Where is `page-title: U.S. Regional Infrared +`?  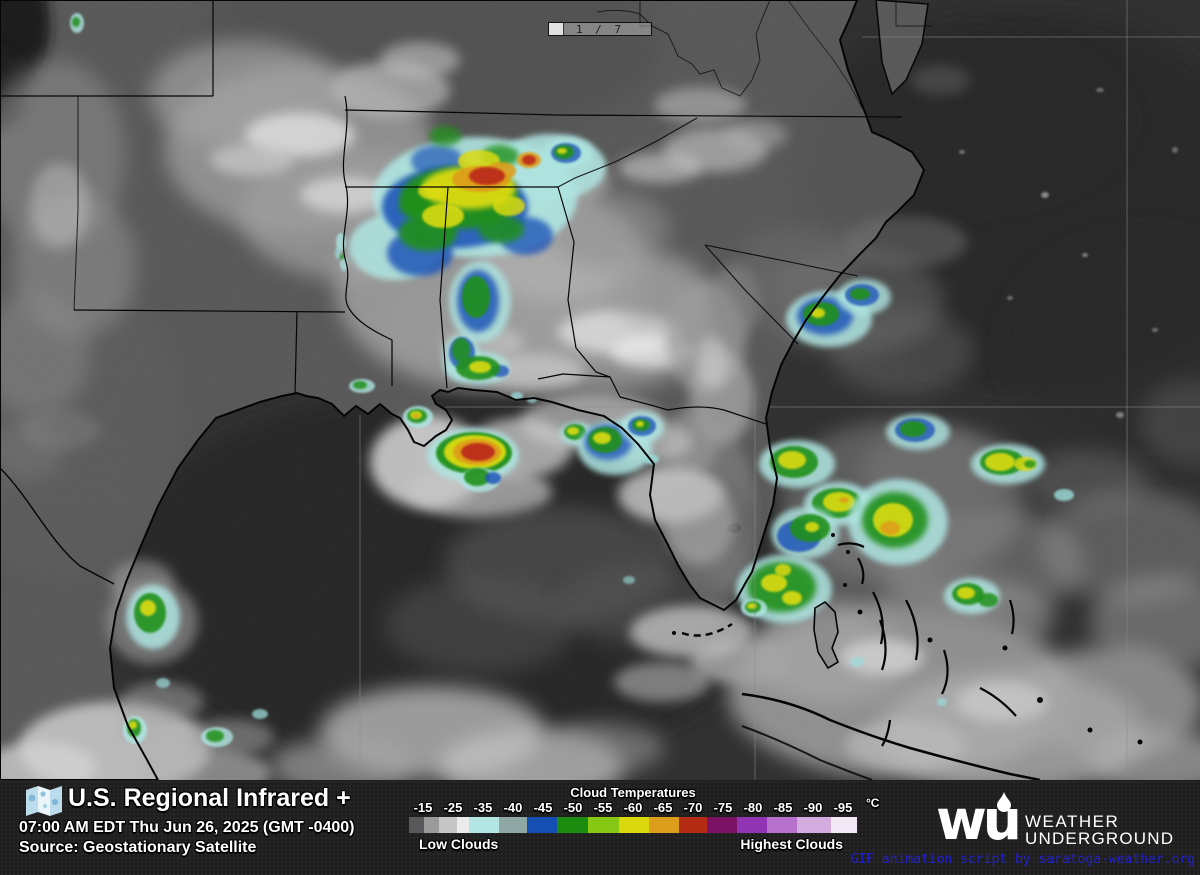
page-title: U.S. Regional Infrared + is located at coordinates (209, 798).